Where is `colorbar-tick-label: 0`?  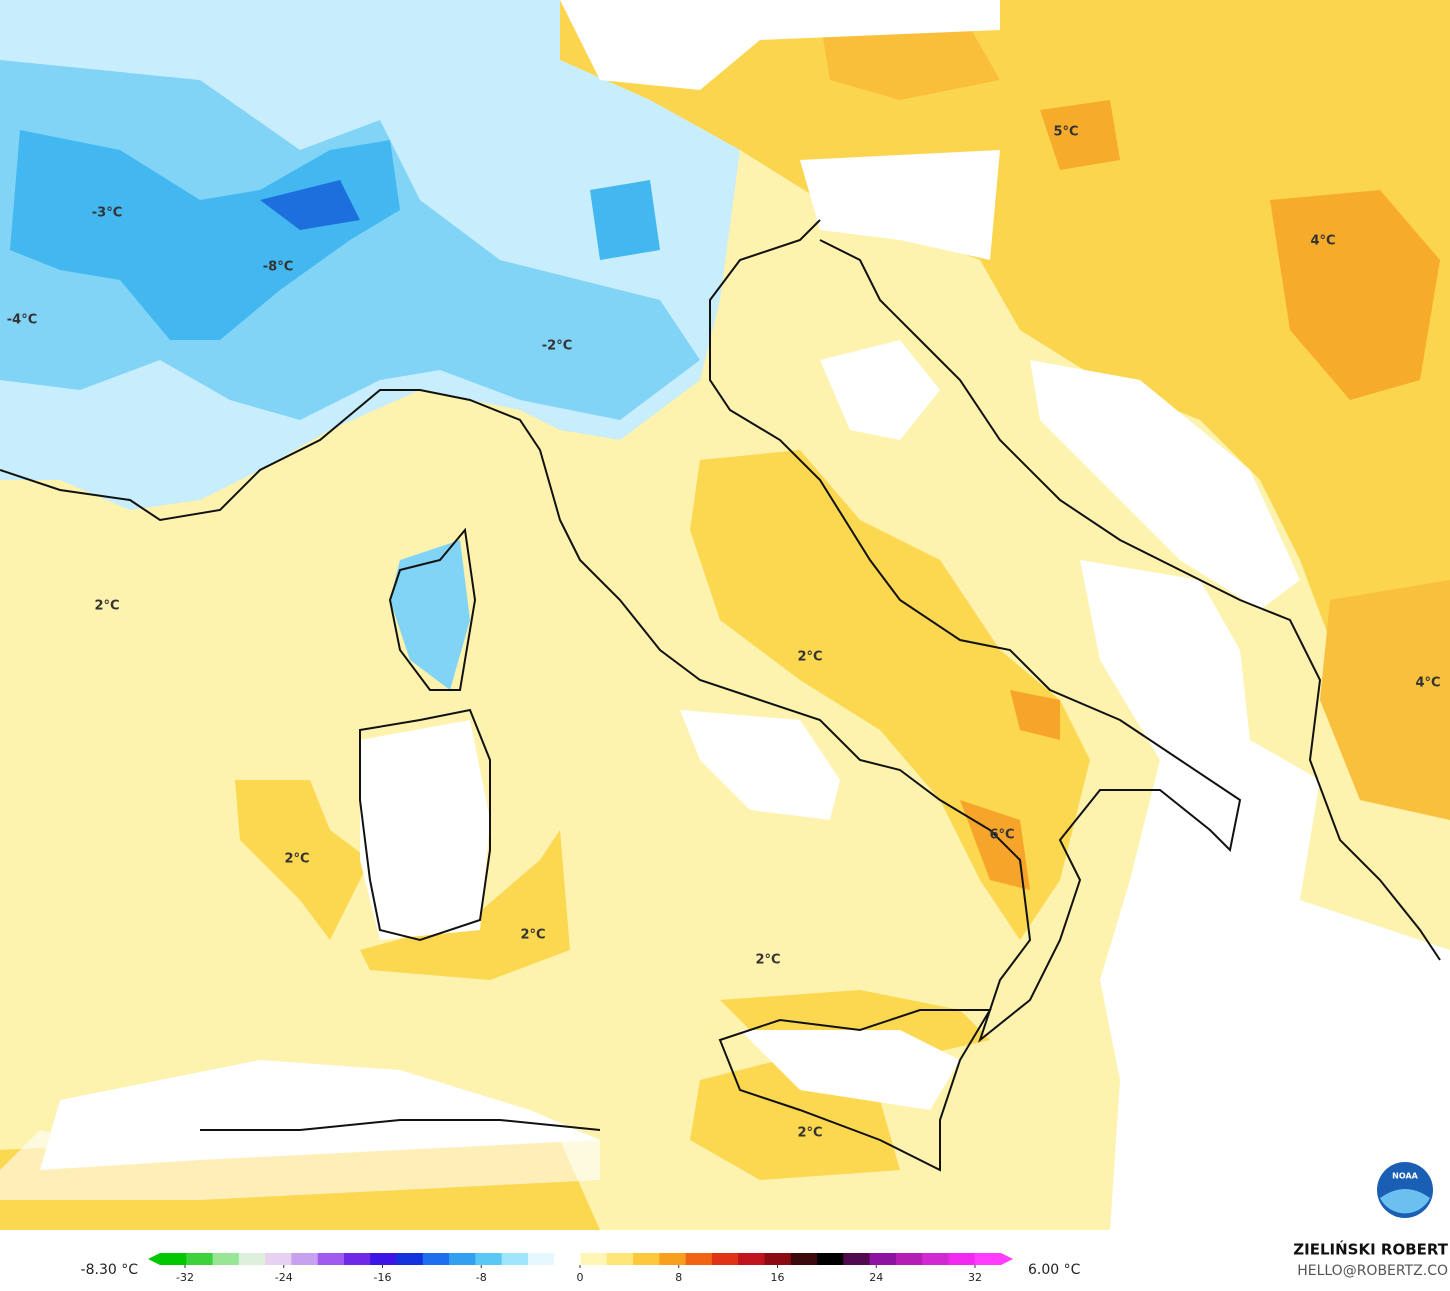
colorbar-tick-label: 0 is located at coordinates (580, 1277).